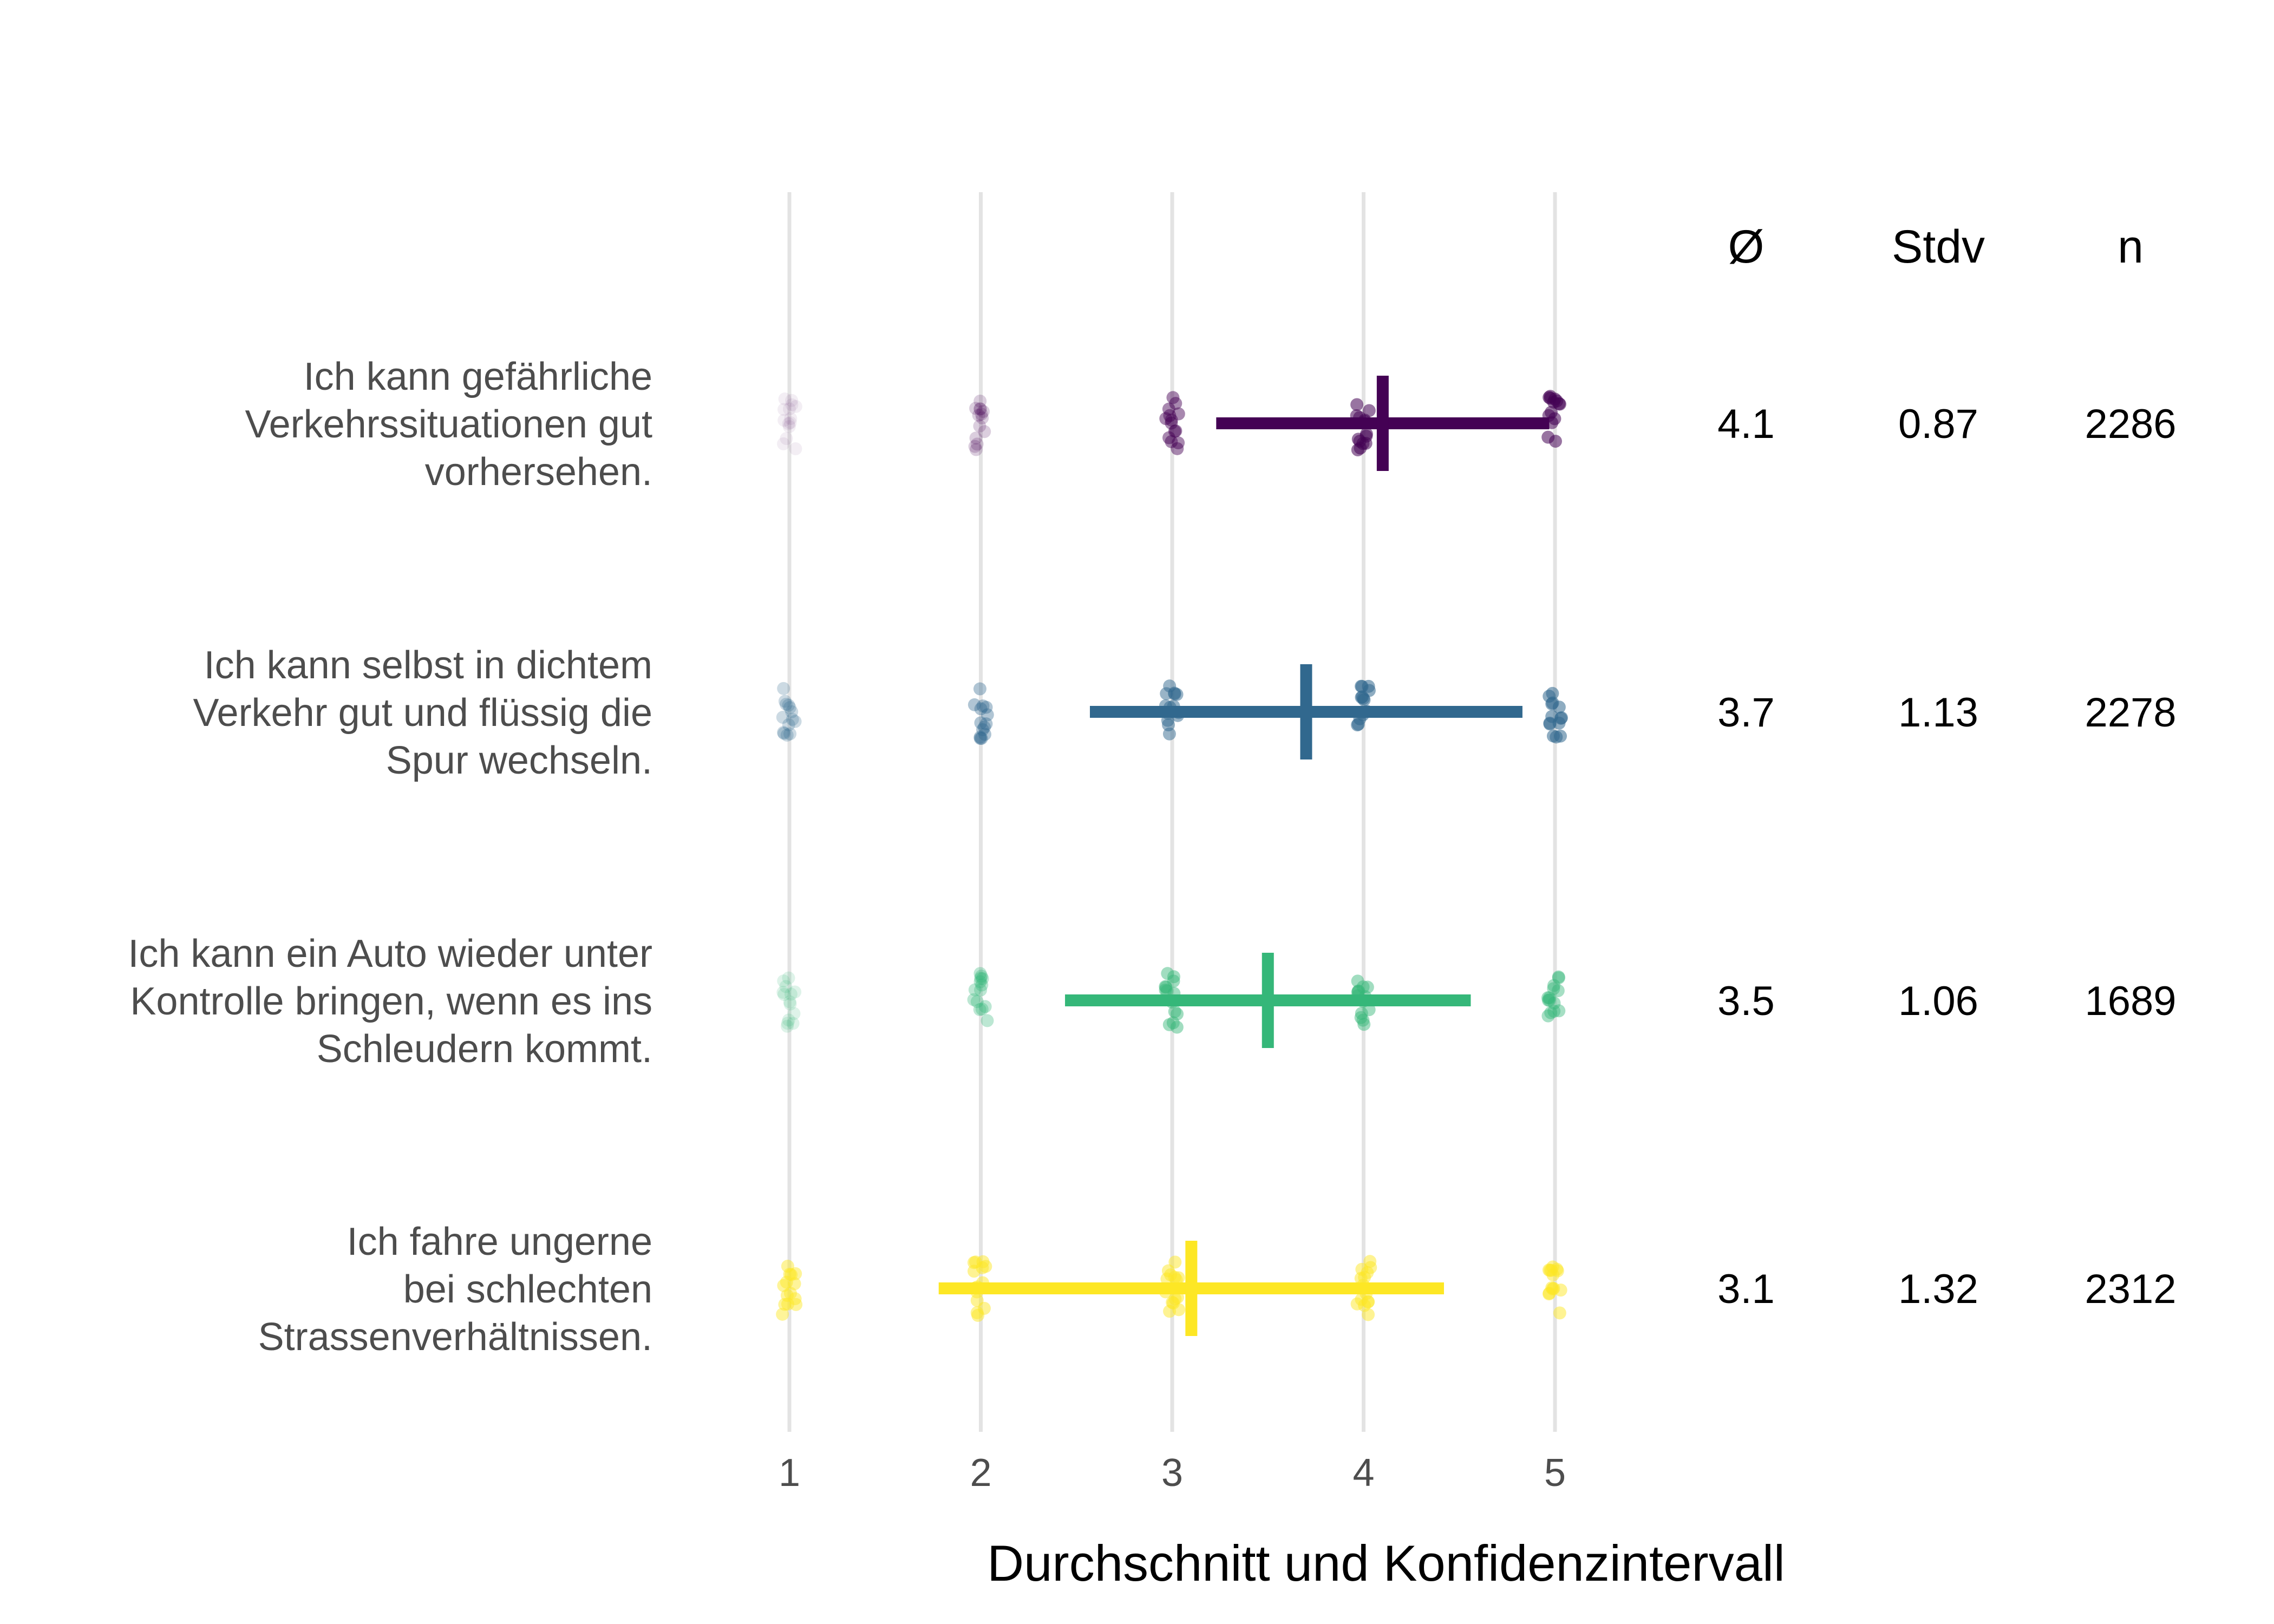 This screenshot has width=2274, height=1624. Describe the element at coordinates (1746, 713) in the screenshot. I see `mean-value-row-2: 3.7` at that location.